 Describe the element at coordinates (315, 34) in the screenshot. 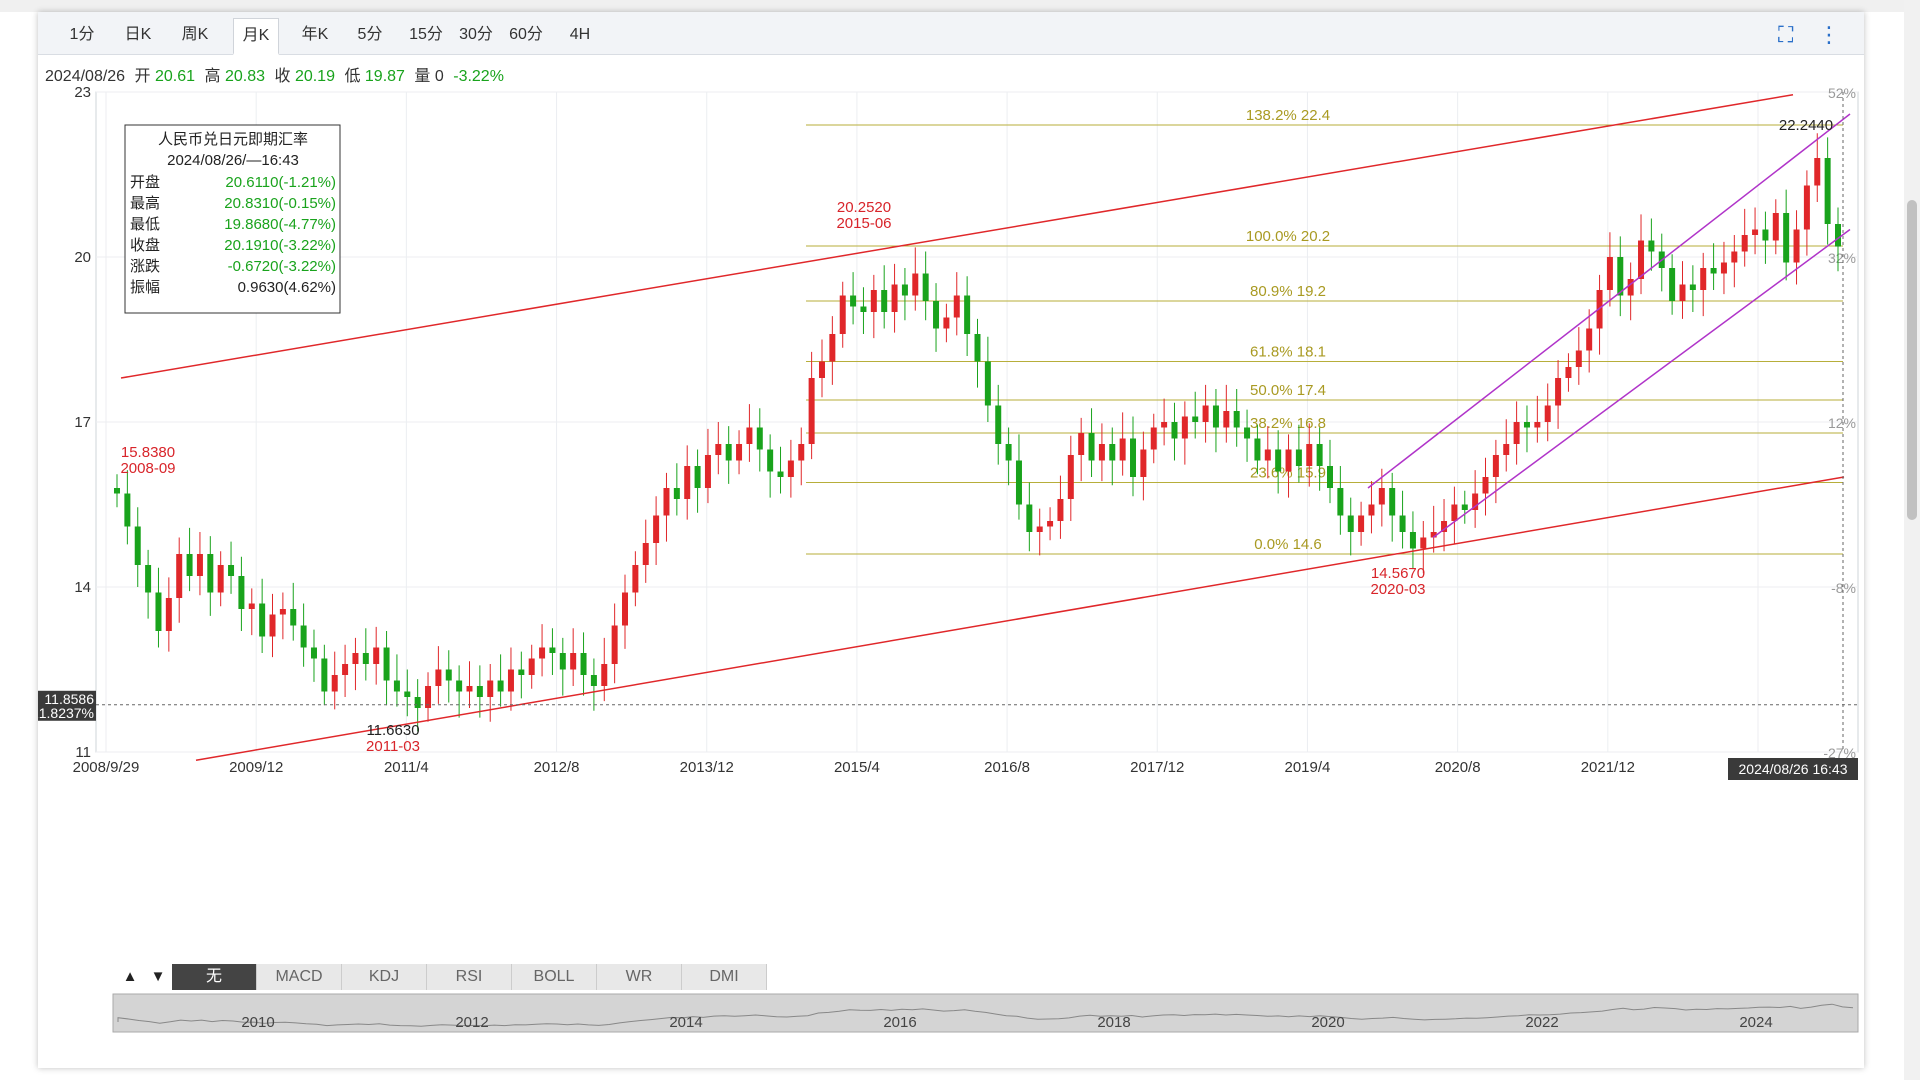

I see `tab-4: 年K` at that location.